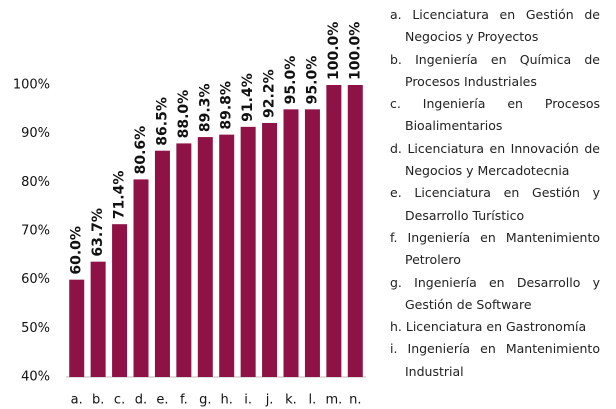 The image size is (616, 409). What do you see at coordinates (98, 232) in the screenshot?
I see `value-label: 63.7%` at bounding box center [98, 232].